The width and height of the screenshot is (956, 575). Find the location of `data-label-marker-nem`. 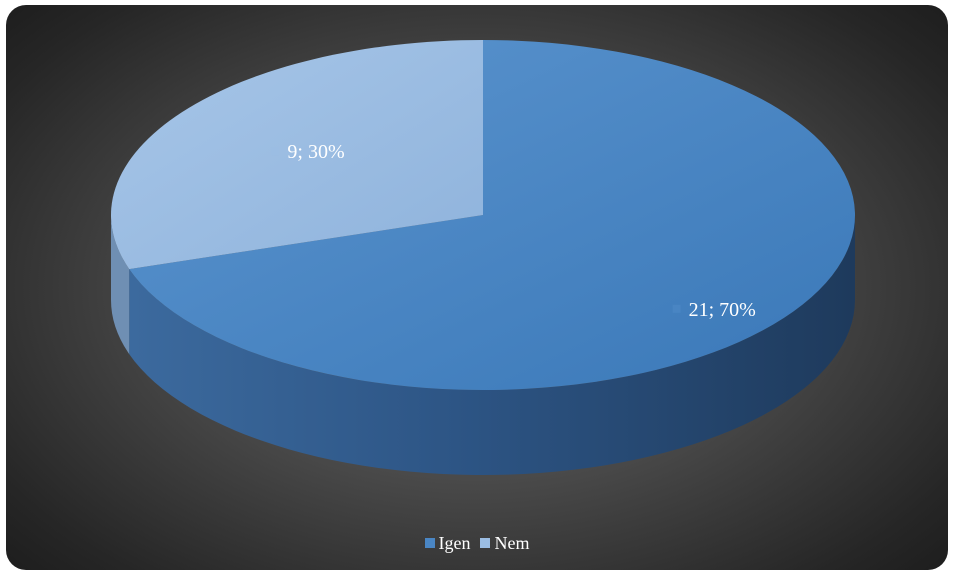

data-label-marker-nem is located at coordinates (275, 151).